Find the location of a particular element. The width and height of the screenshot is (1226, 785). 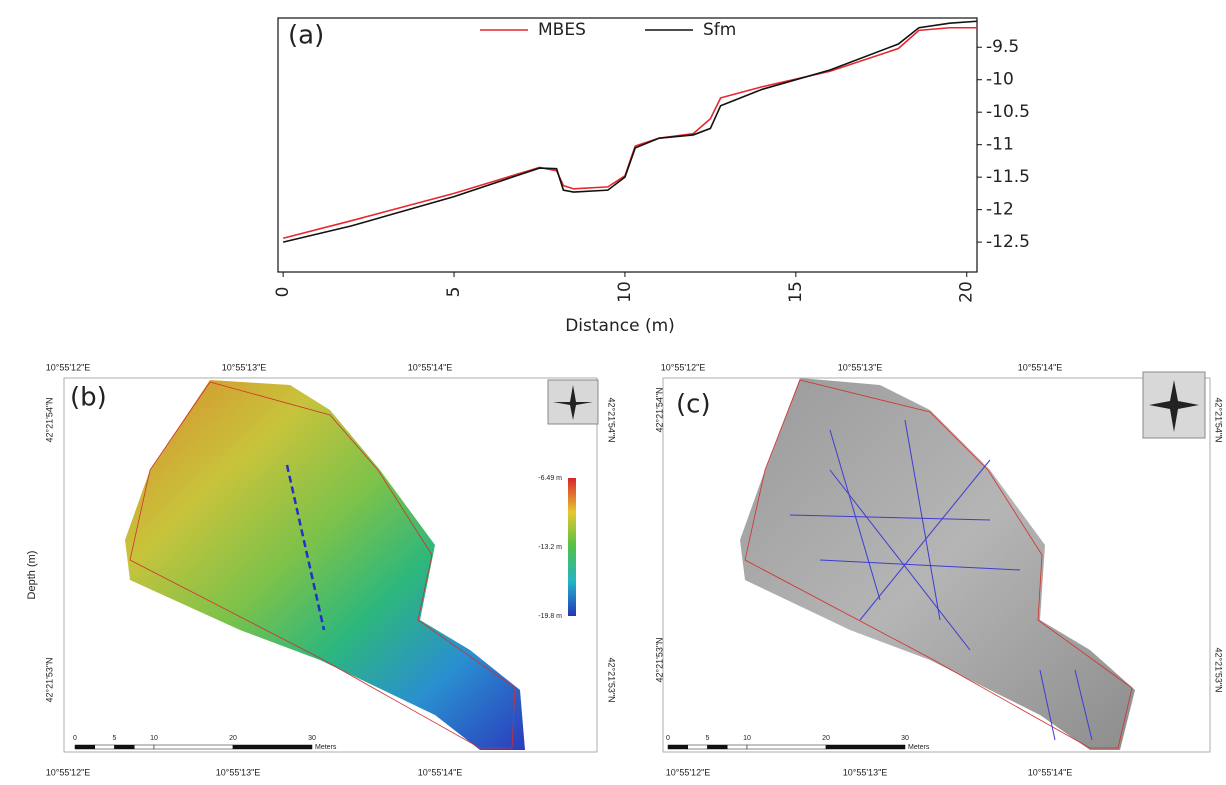

x-tick-label: 15 is located at coordinates (796, 292).